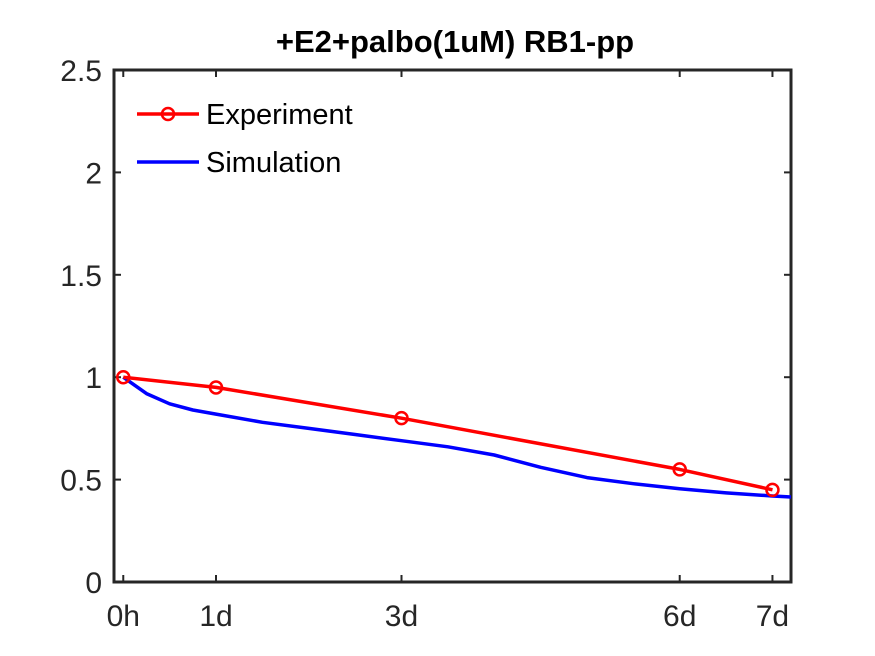  Describe the element at coordinates (168, 114) in the screenshot. I see `legend-experiment-marker` at that location.